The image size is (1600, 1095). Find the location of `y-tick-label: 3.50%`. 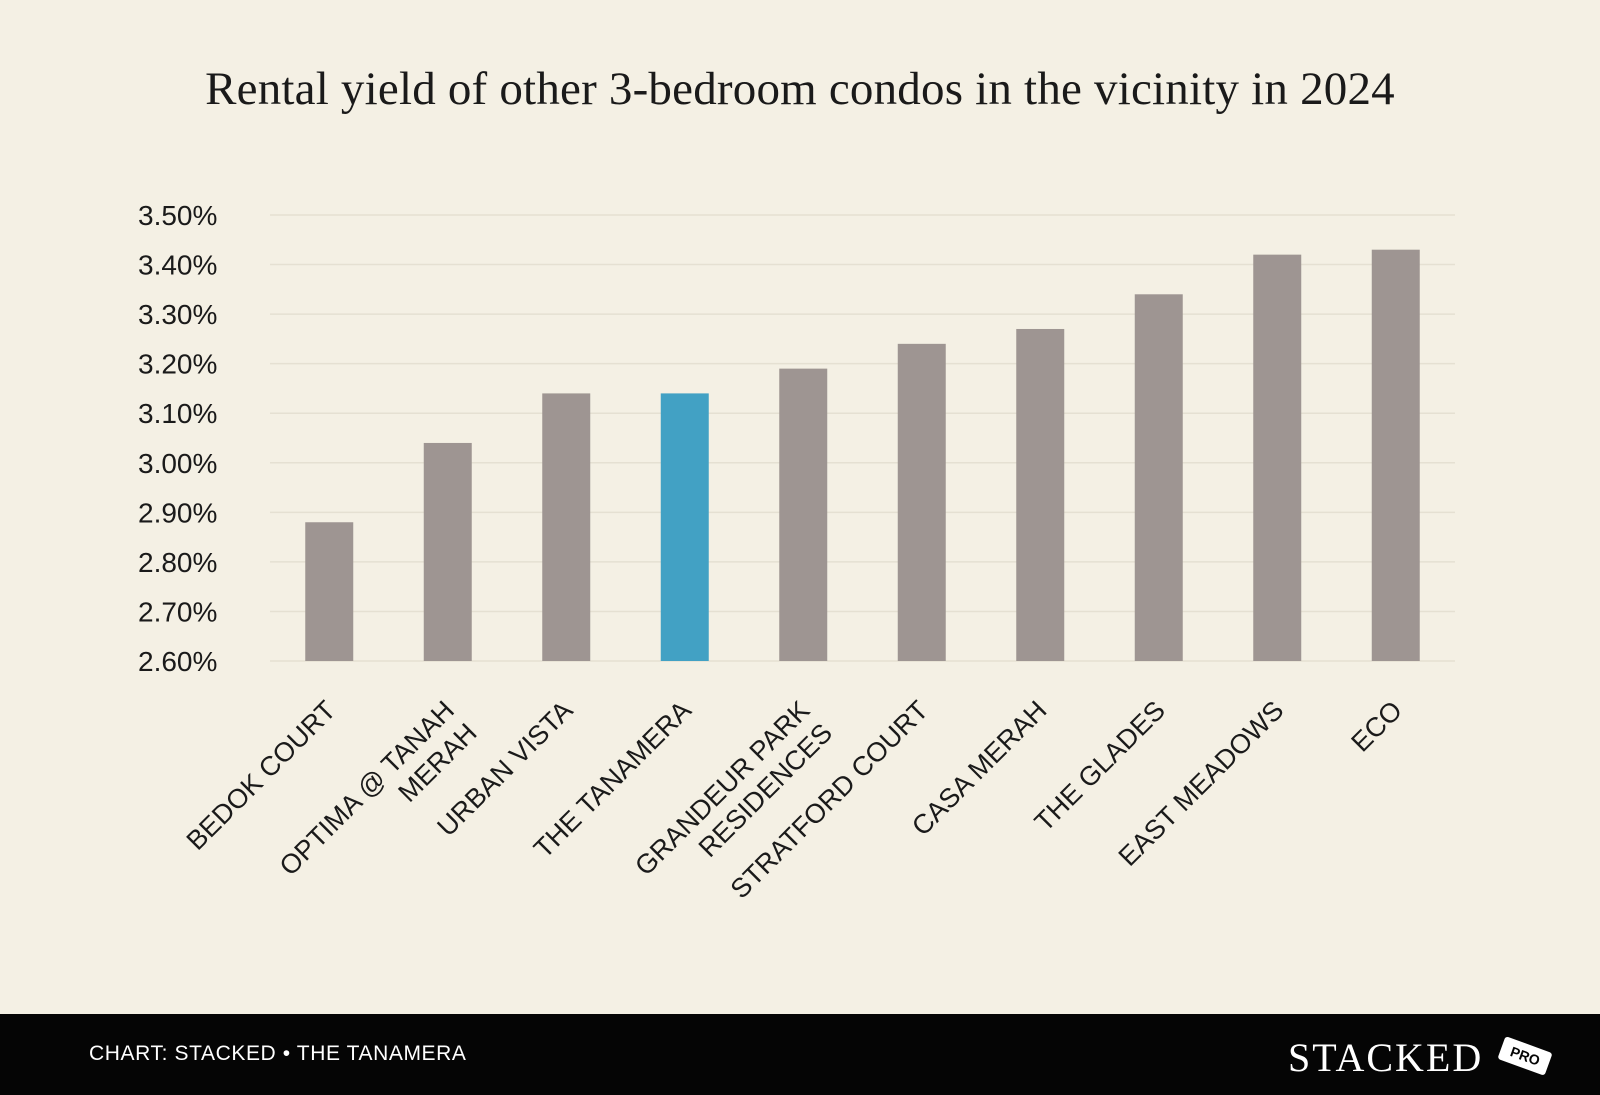

y-tick-label: 3.50% is located at coordinates (177, 215).